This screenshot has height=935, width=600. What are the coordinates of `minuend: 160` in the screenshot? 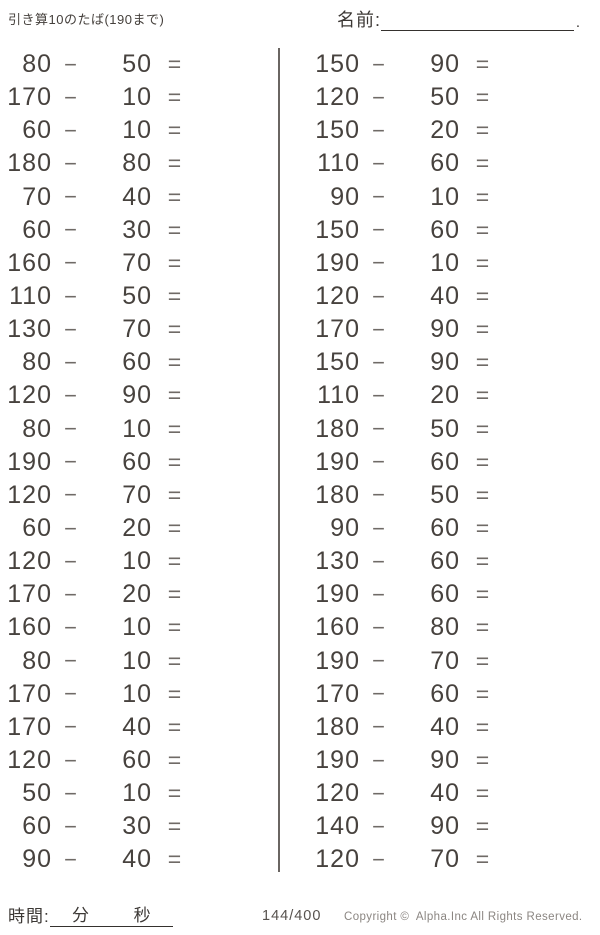 It's located at (29, 262).